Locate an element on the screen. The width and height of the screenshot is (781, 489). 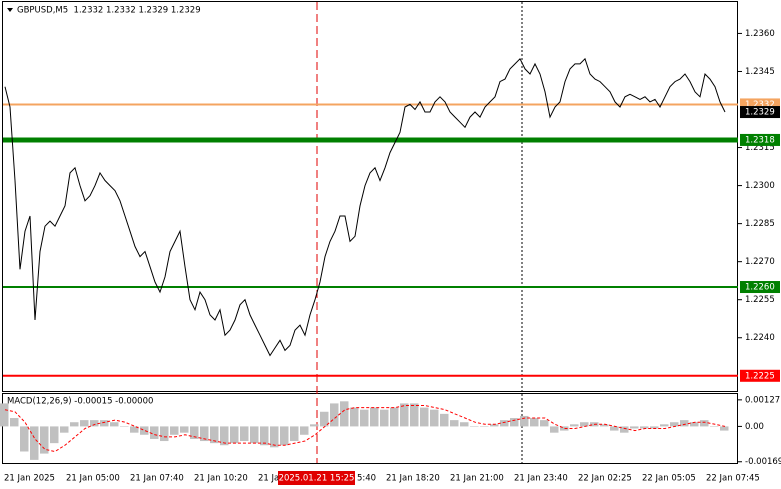
macd-title: MACD(12,26,9) -0.00015 -0.00000 is located at coordinates (80, 402).